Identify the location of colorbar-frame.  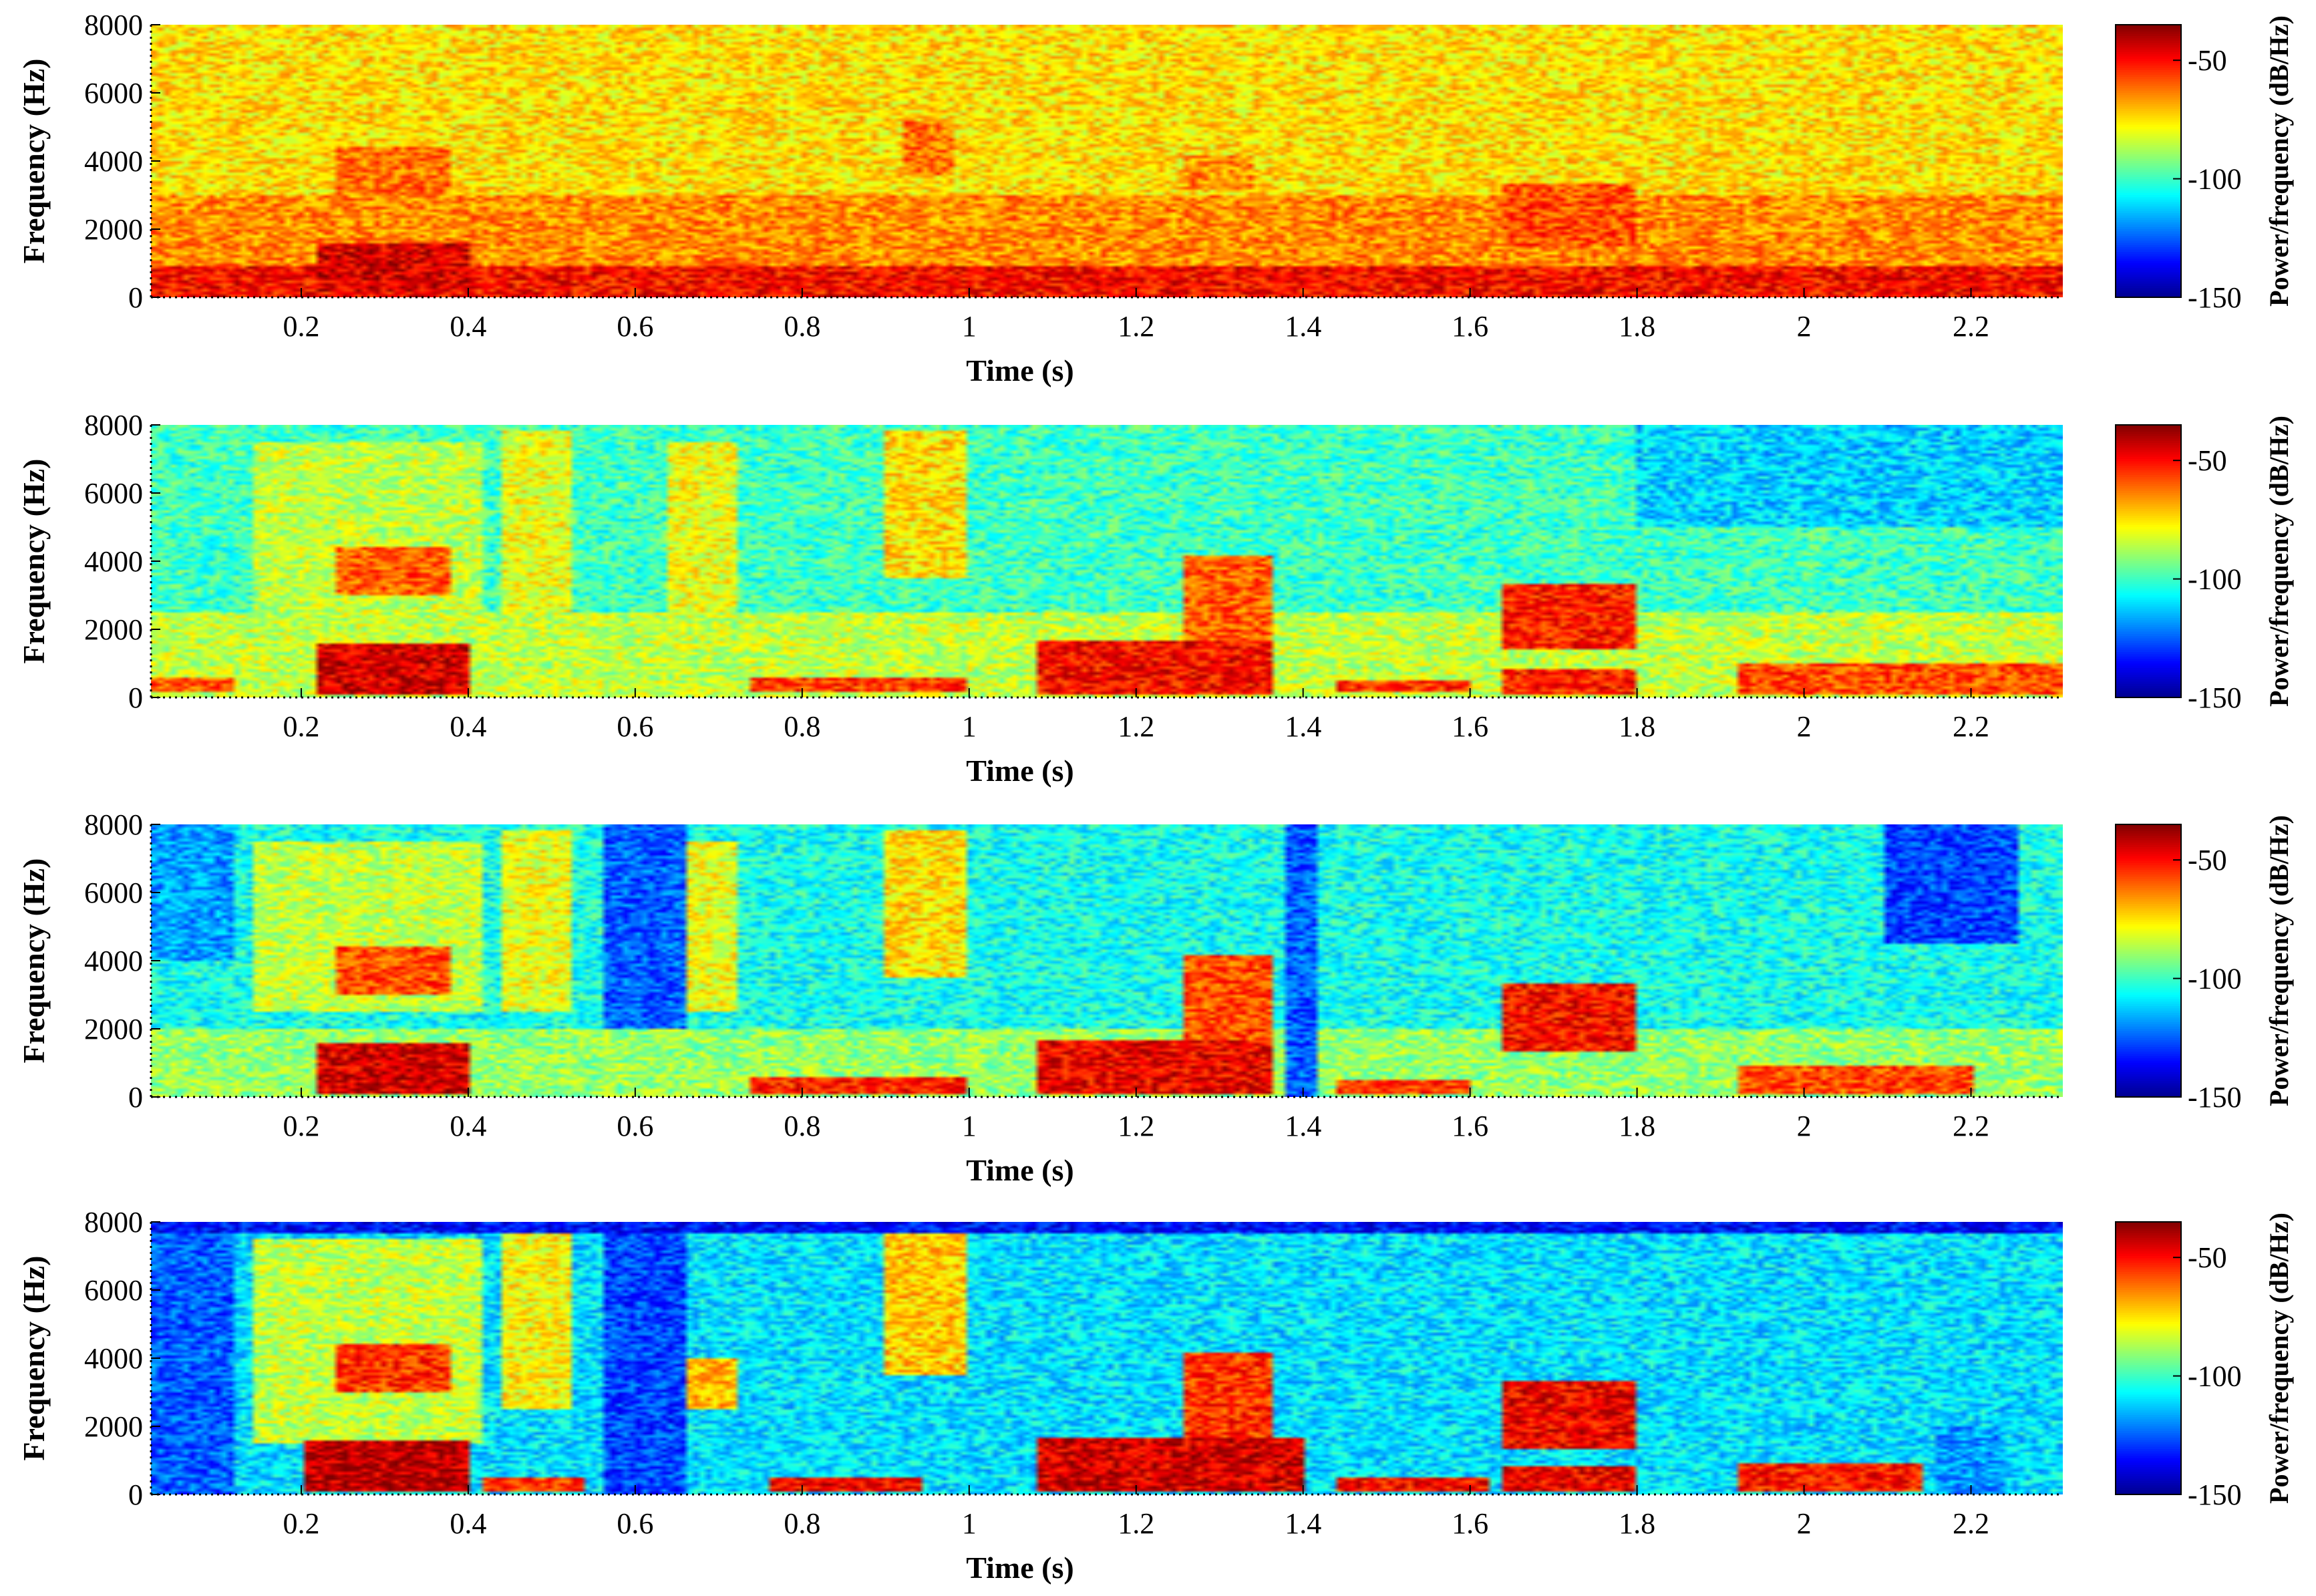
(2148, 961).